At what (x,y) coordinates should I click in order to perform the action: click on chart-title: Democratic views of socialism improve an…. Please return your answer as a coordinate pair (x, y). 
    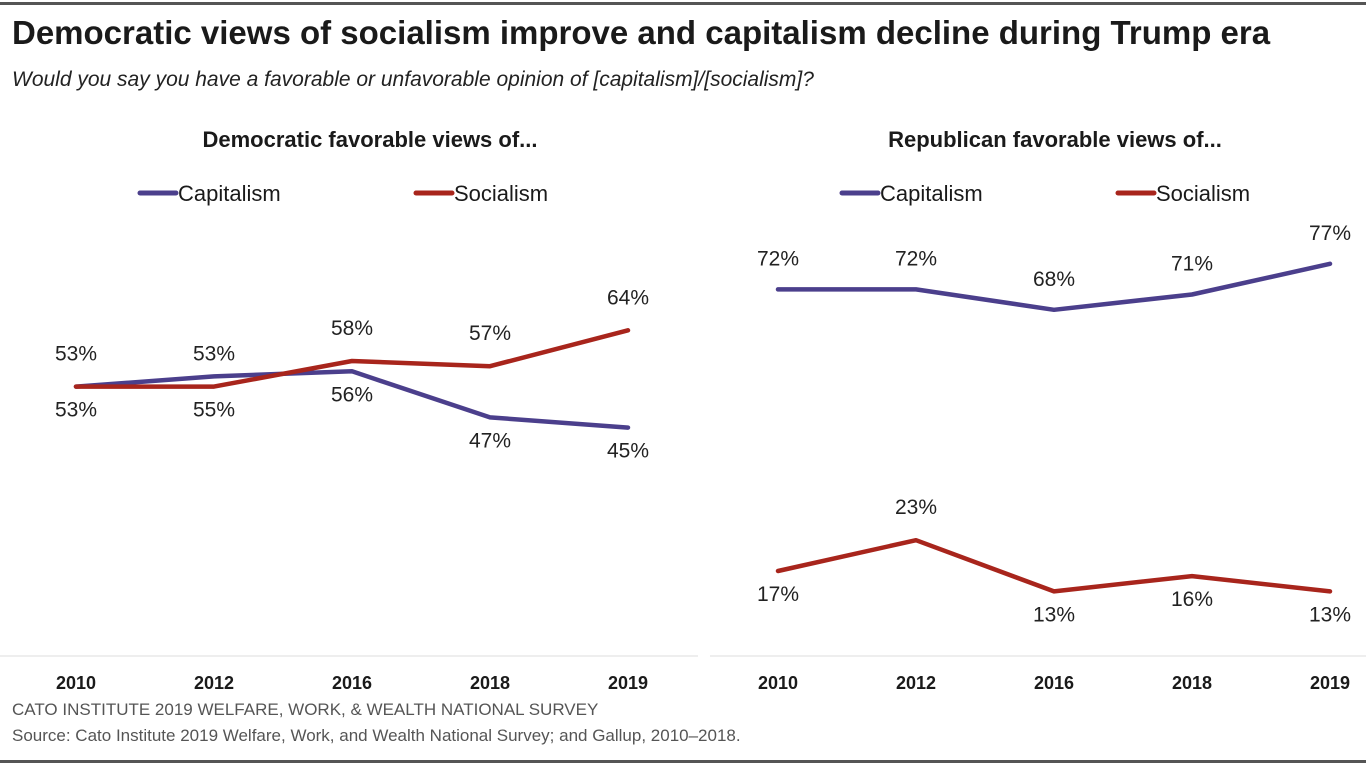
    Looking at the image, I should click on (641, 32).